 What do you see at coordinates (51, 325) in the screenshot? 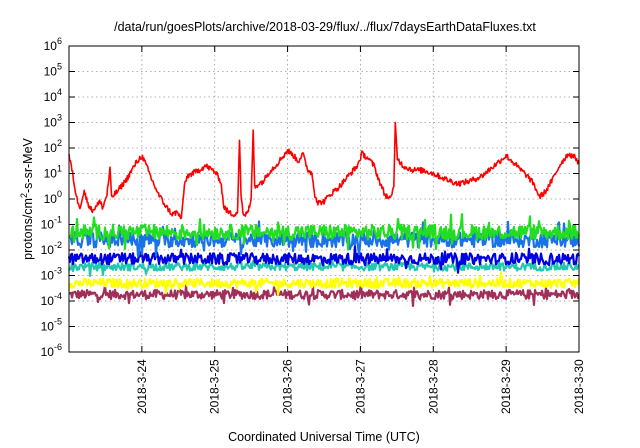
I see `y-tick-label: 10⁻⁵` at bounding box center [51, 325].